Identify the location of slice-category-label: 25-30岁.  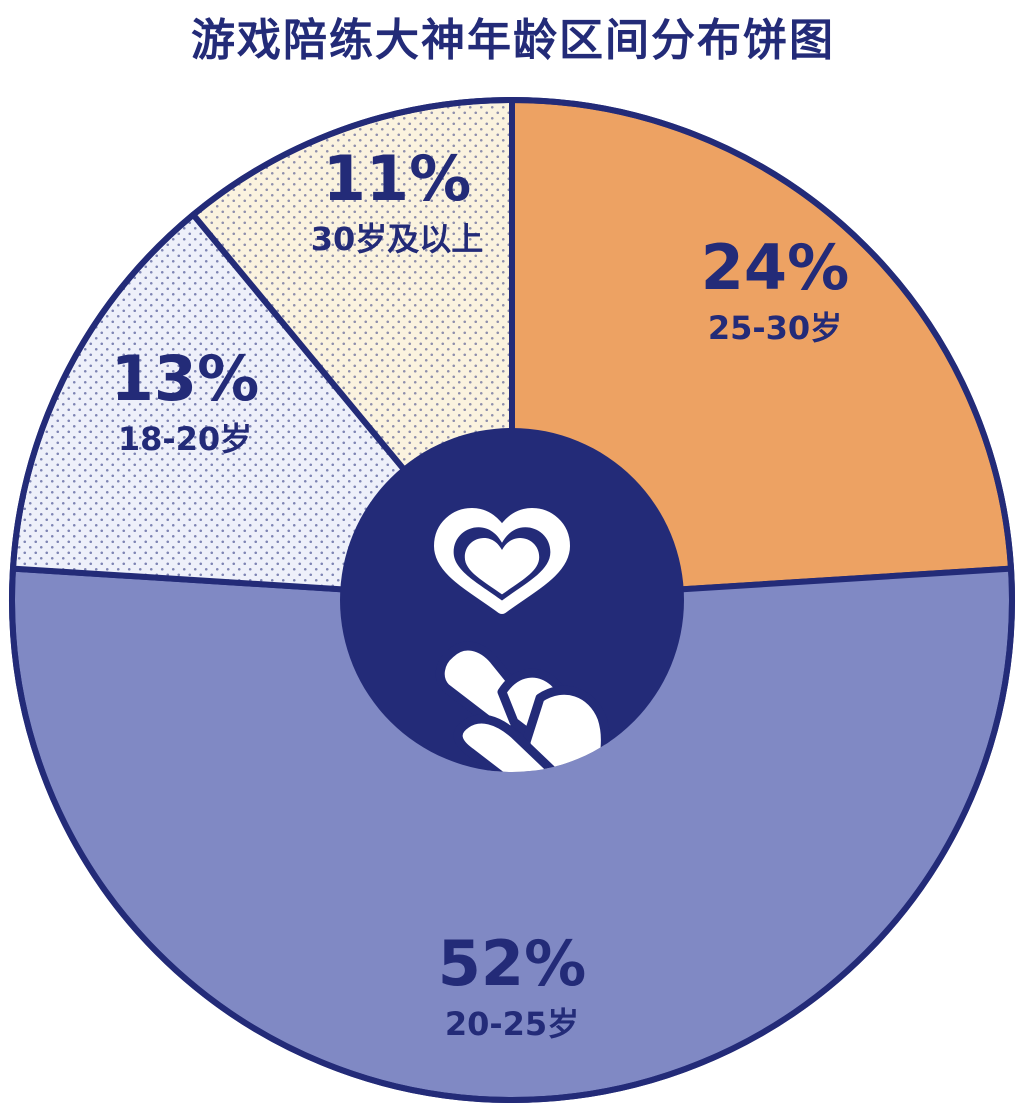
(775, 328).